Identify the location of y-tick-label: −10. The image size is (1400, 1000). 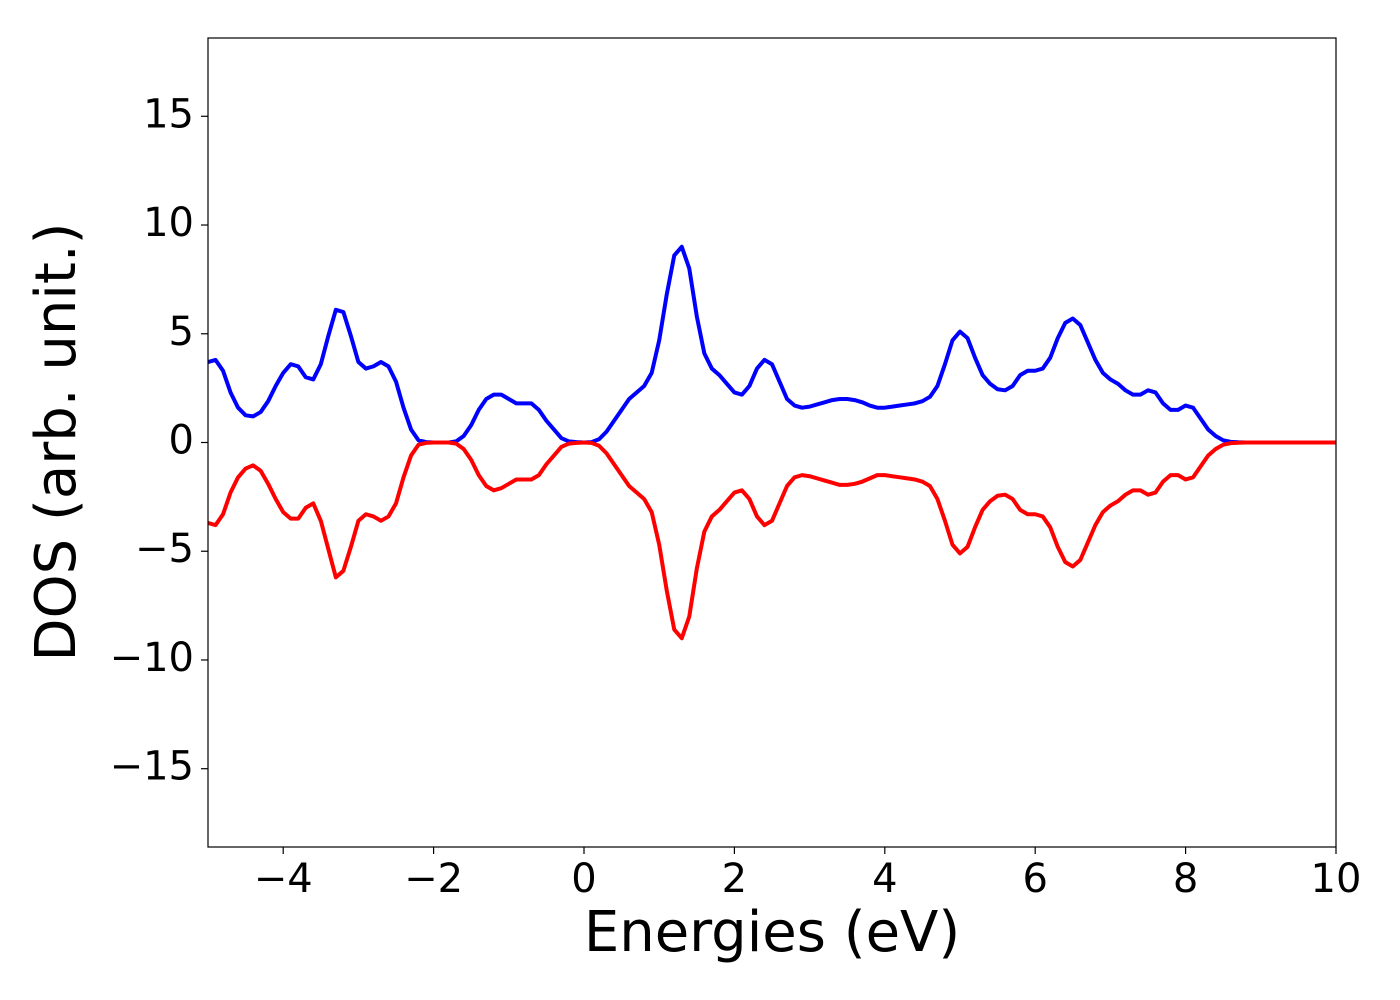
(152, 658).